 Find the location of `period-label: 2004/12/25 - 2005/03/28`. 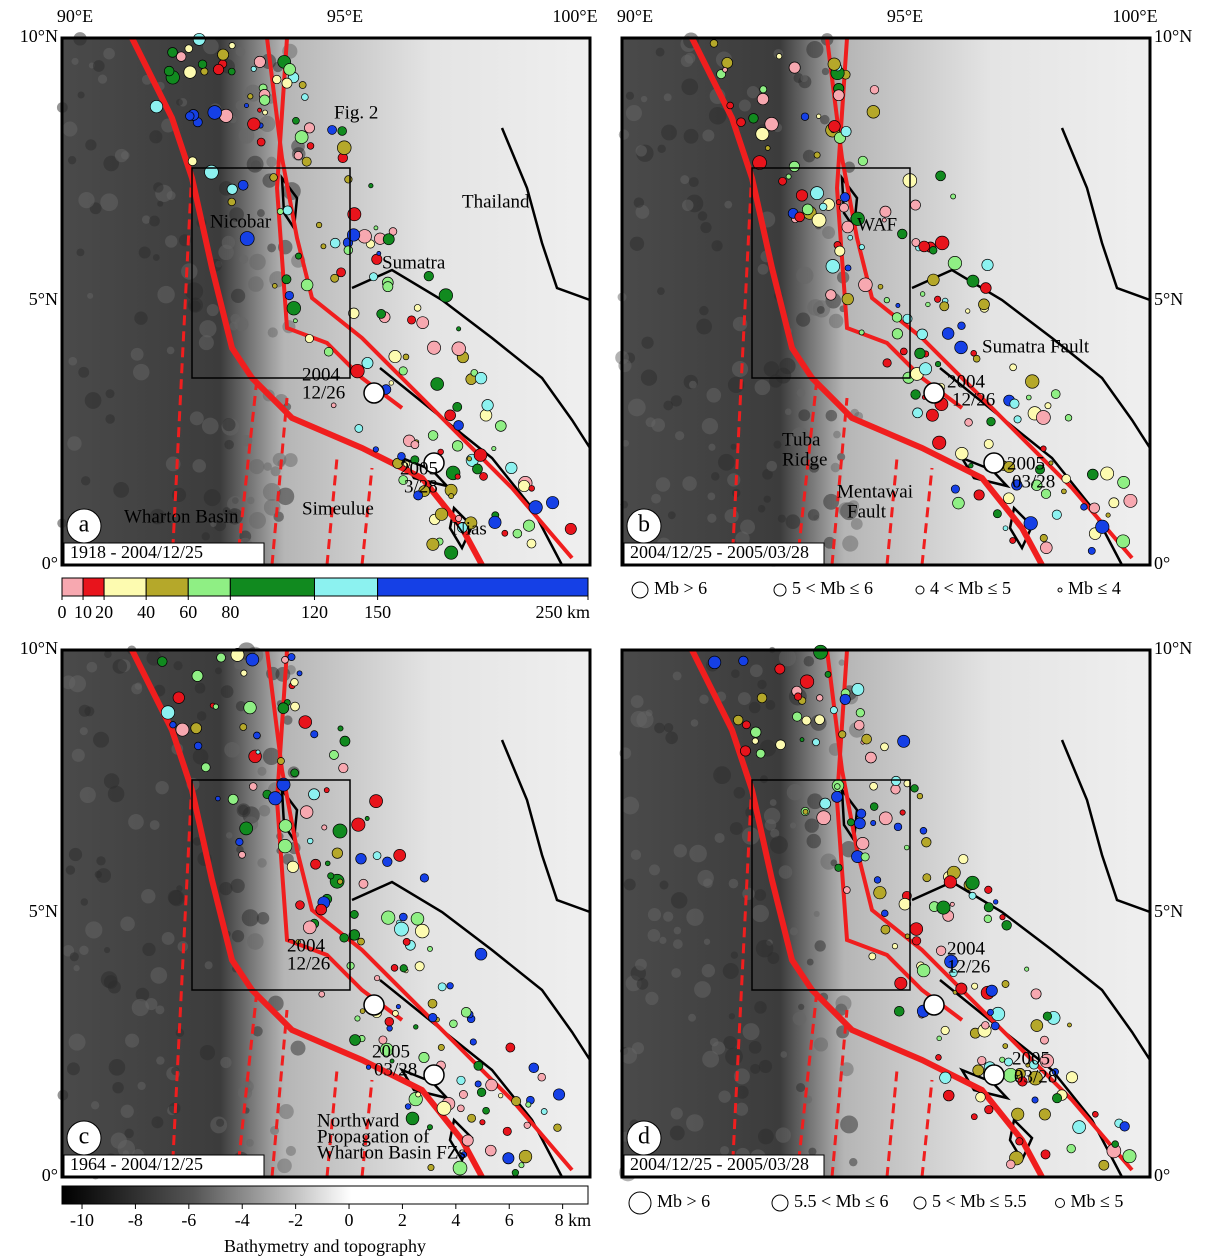

period-label: 2004/12/25 - 2005/03/28 is located at coordinates (719, 552).